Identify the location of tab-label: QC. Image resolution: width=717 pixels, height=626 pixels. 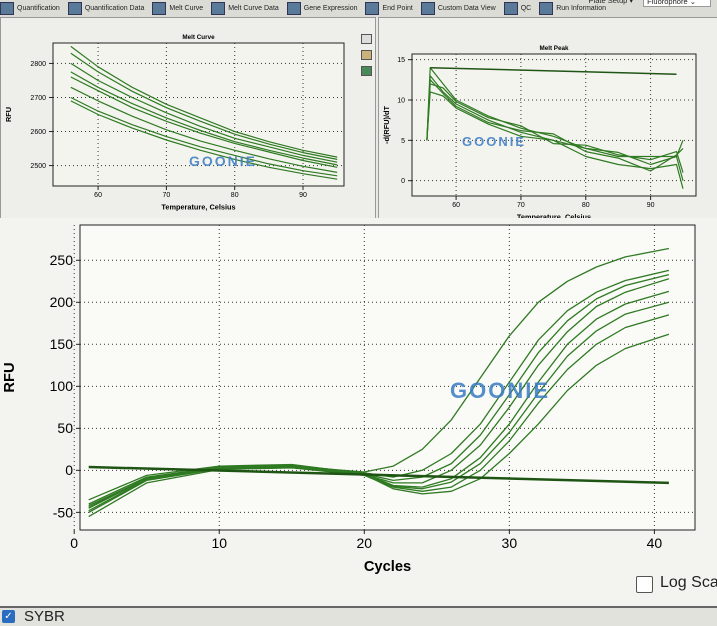
(526, 8).